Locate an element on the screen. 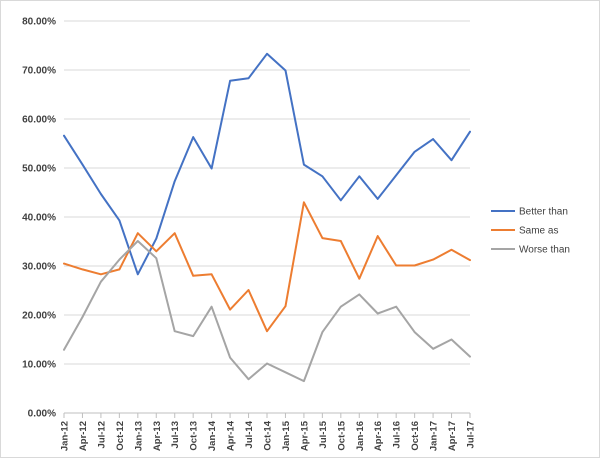  x-tick-label: Apr-17 is located at coordinates (452, 436).